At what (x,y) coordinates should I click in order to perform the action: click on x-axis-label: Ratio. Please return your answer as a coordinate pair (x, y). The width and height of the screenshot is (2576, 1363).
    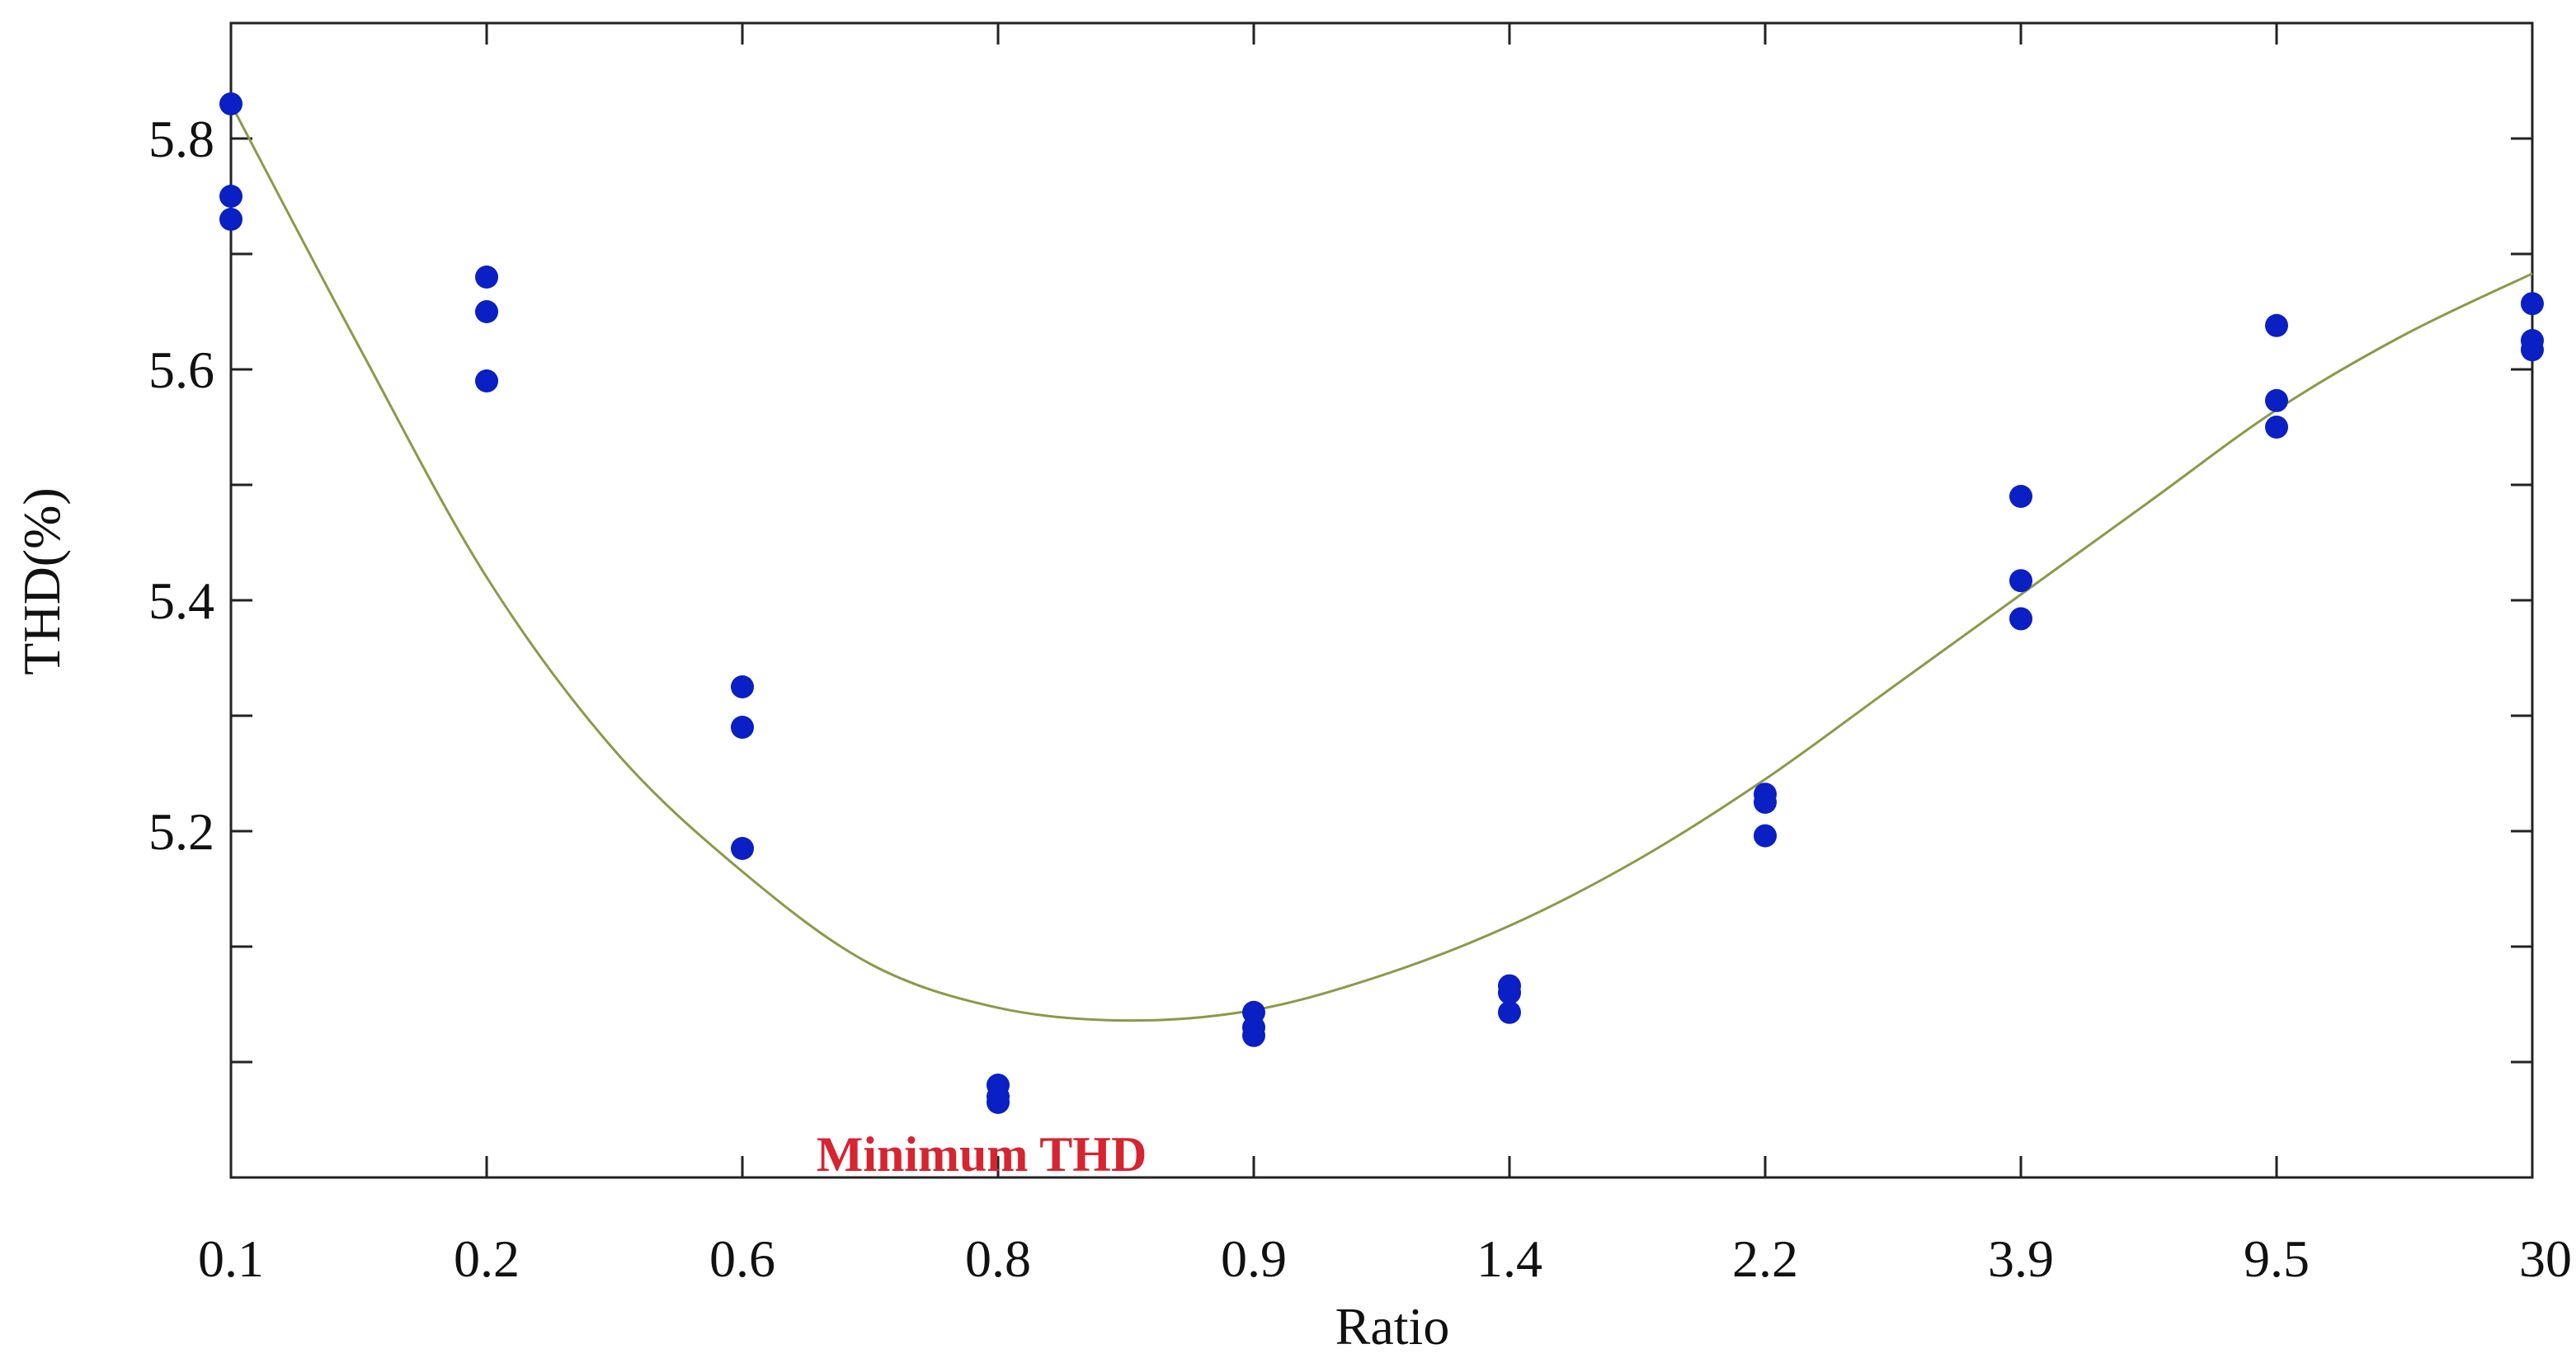
    Looking at the image, I should click on (1392, 1326).